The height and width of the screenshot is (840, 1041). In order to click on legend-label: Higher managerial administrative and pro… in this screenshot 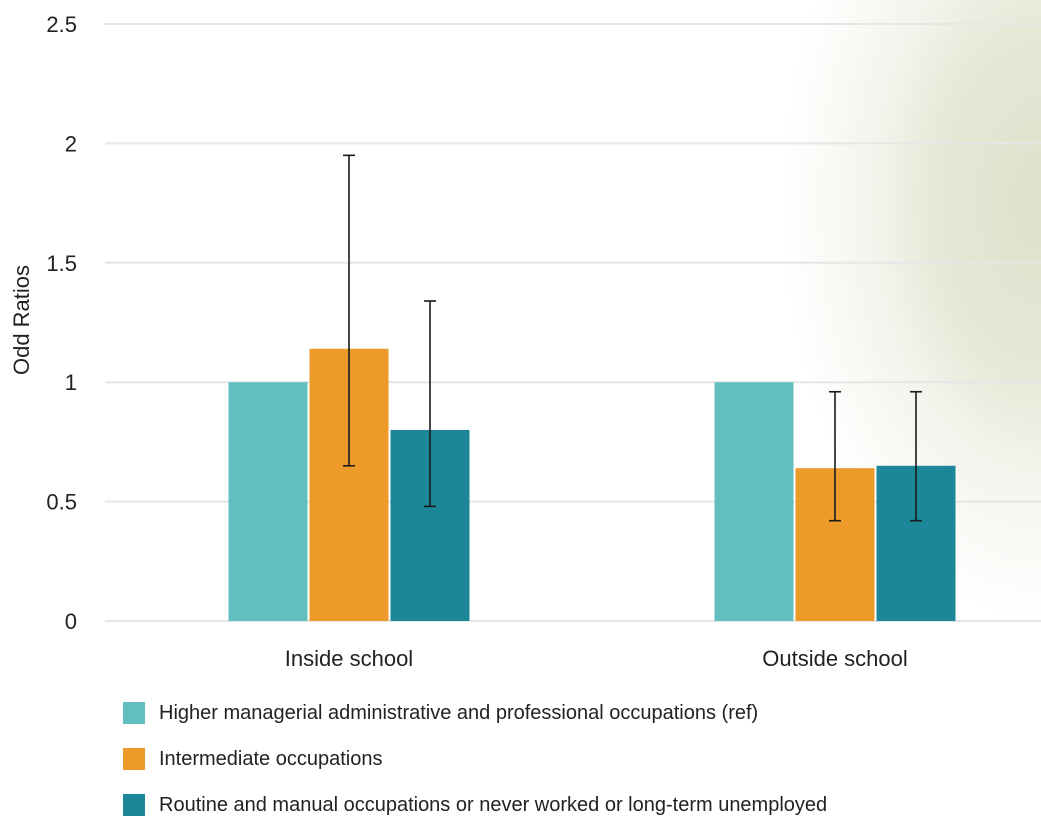, I will do `click(459, 712)`.